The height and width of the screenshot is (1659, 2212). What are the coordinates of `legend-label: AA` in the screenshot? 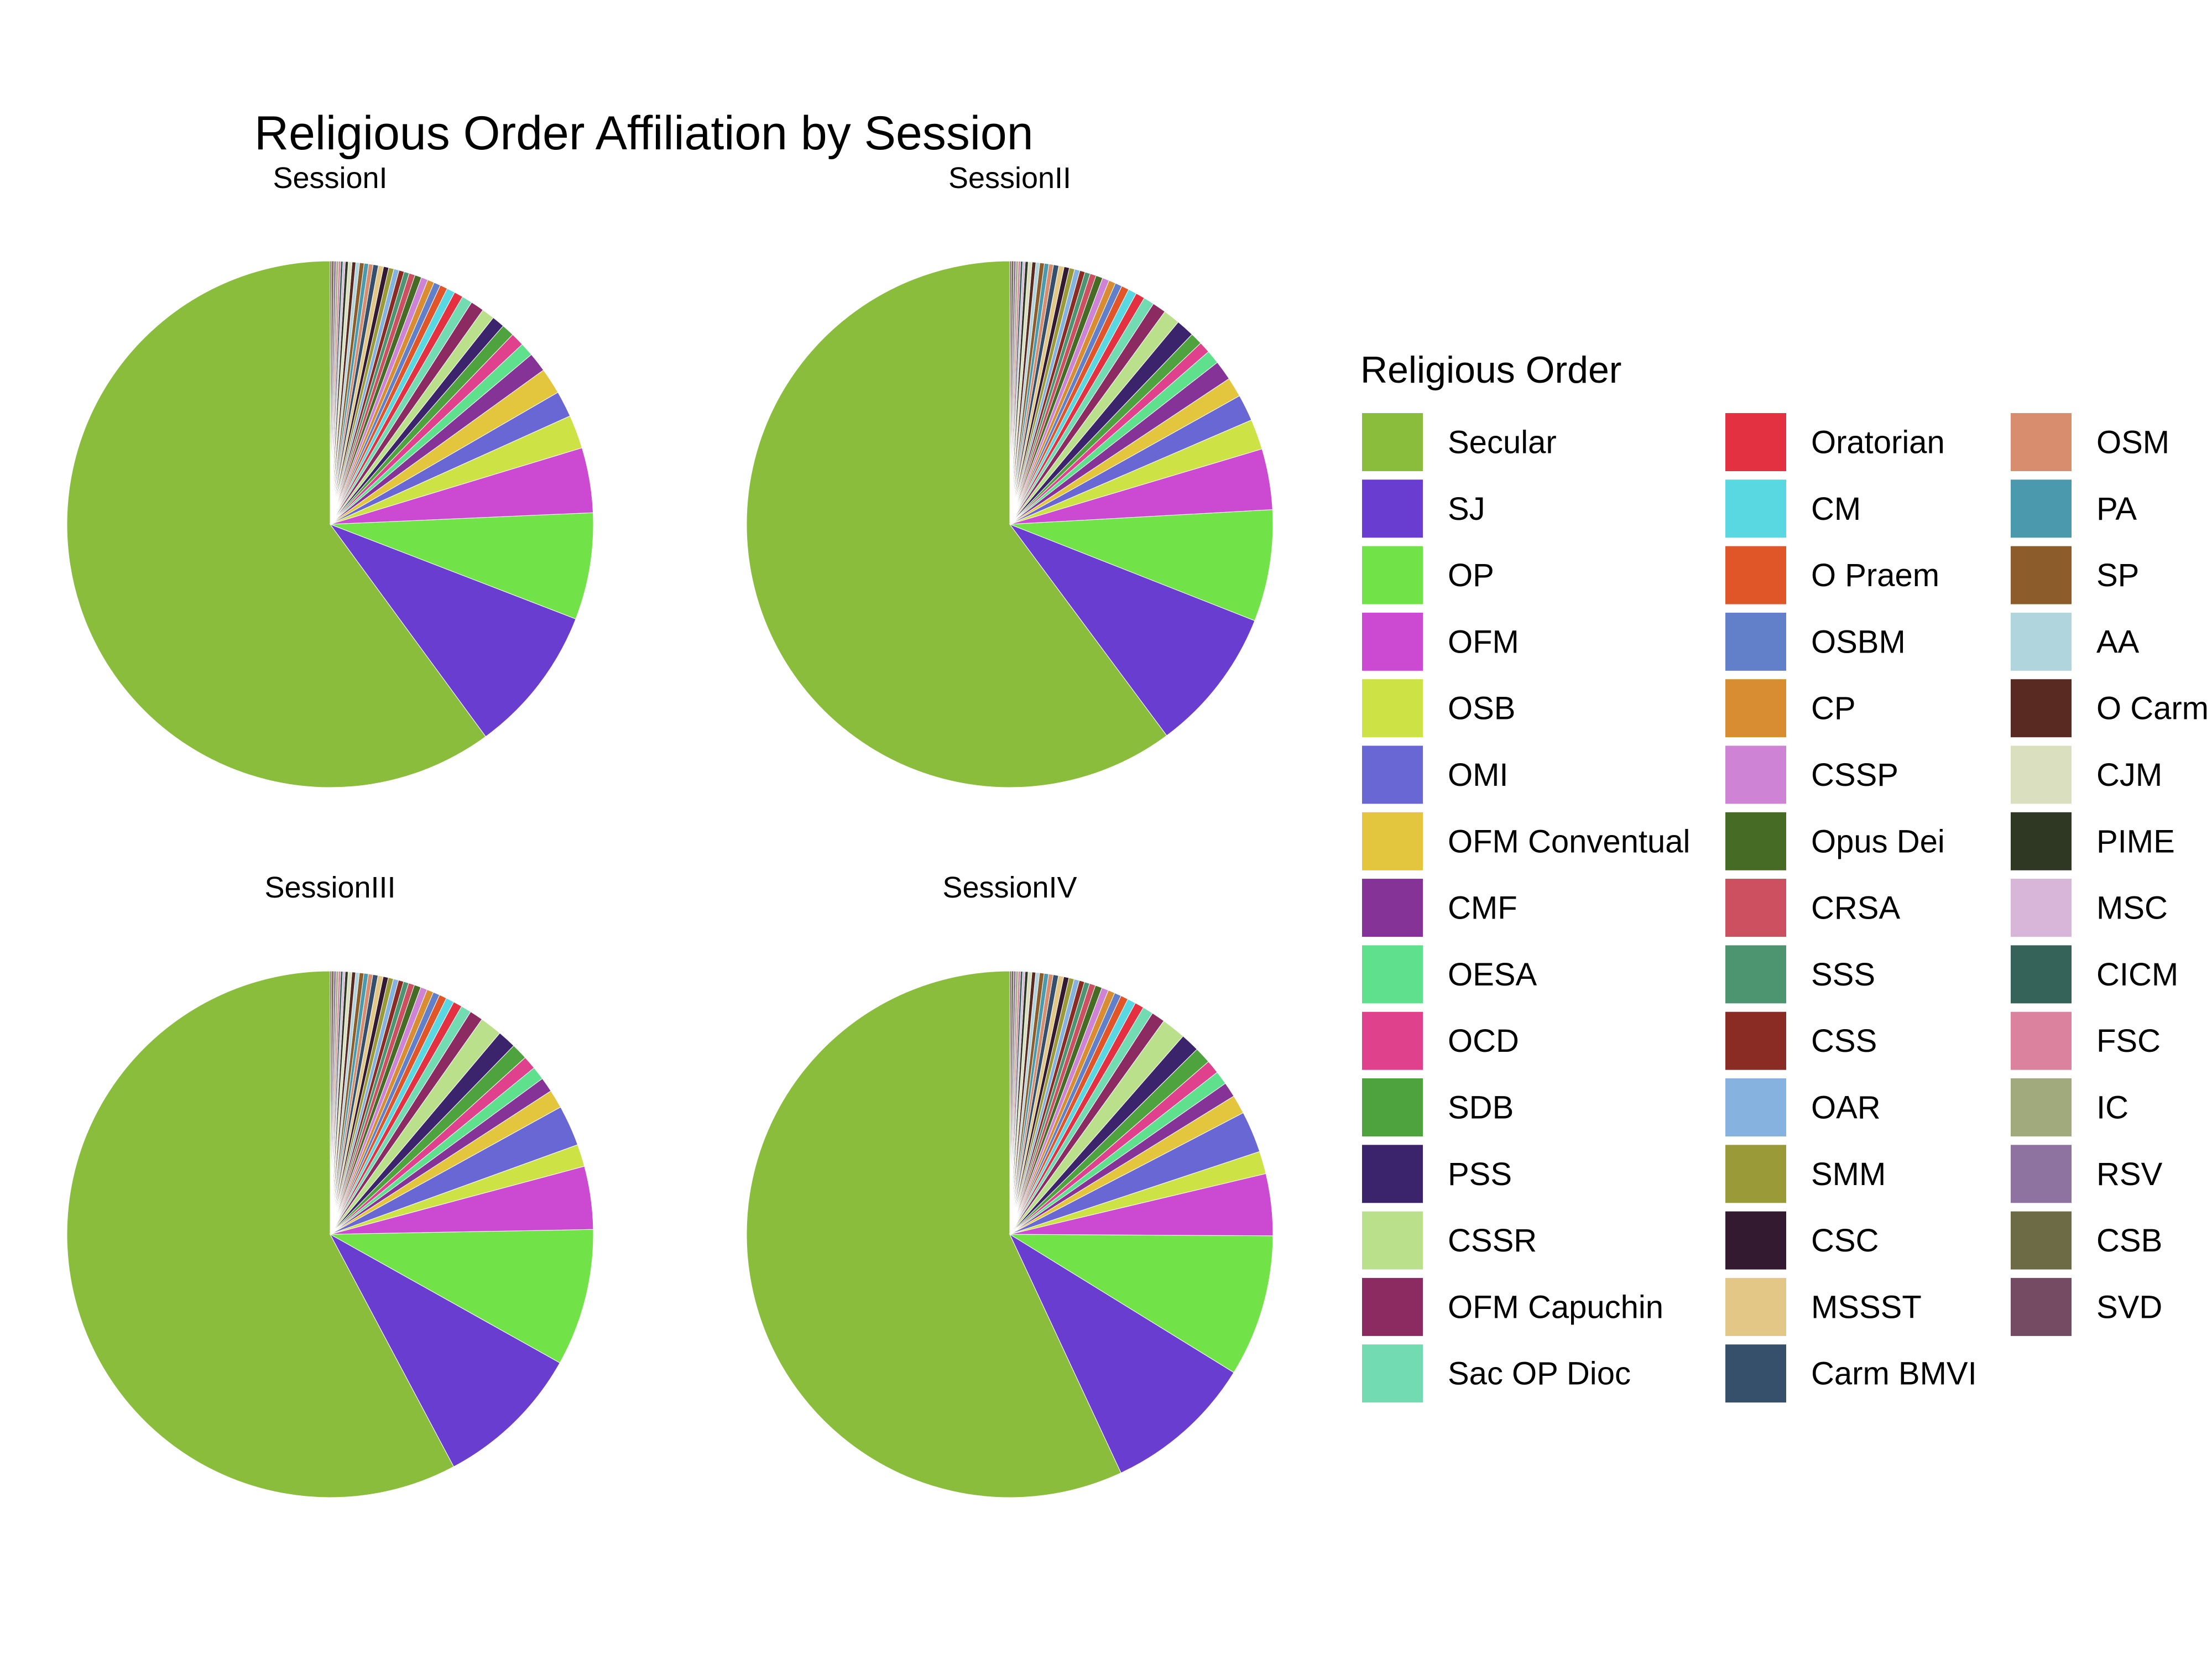 It's located at (2118, 642).